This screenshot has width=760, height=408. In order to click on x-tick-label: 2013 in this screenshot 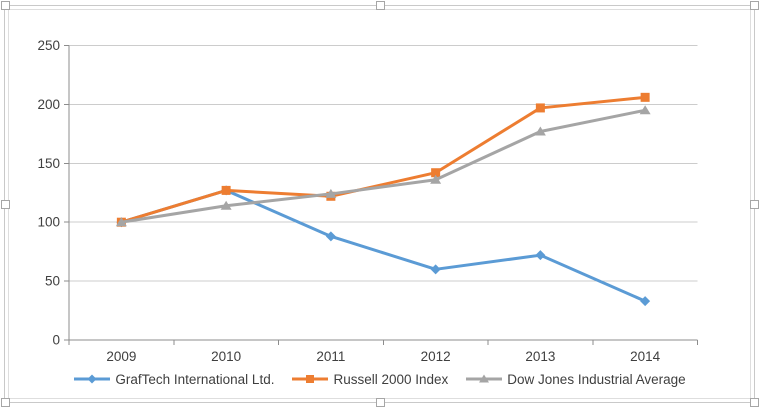, I will do `click(540, 356)`.